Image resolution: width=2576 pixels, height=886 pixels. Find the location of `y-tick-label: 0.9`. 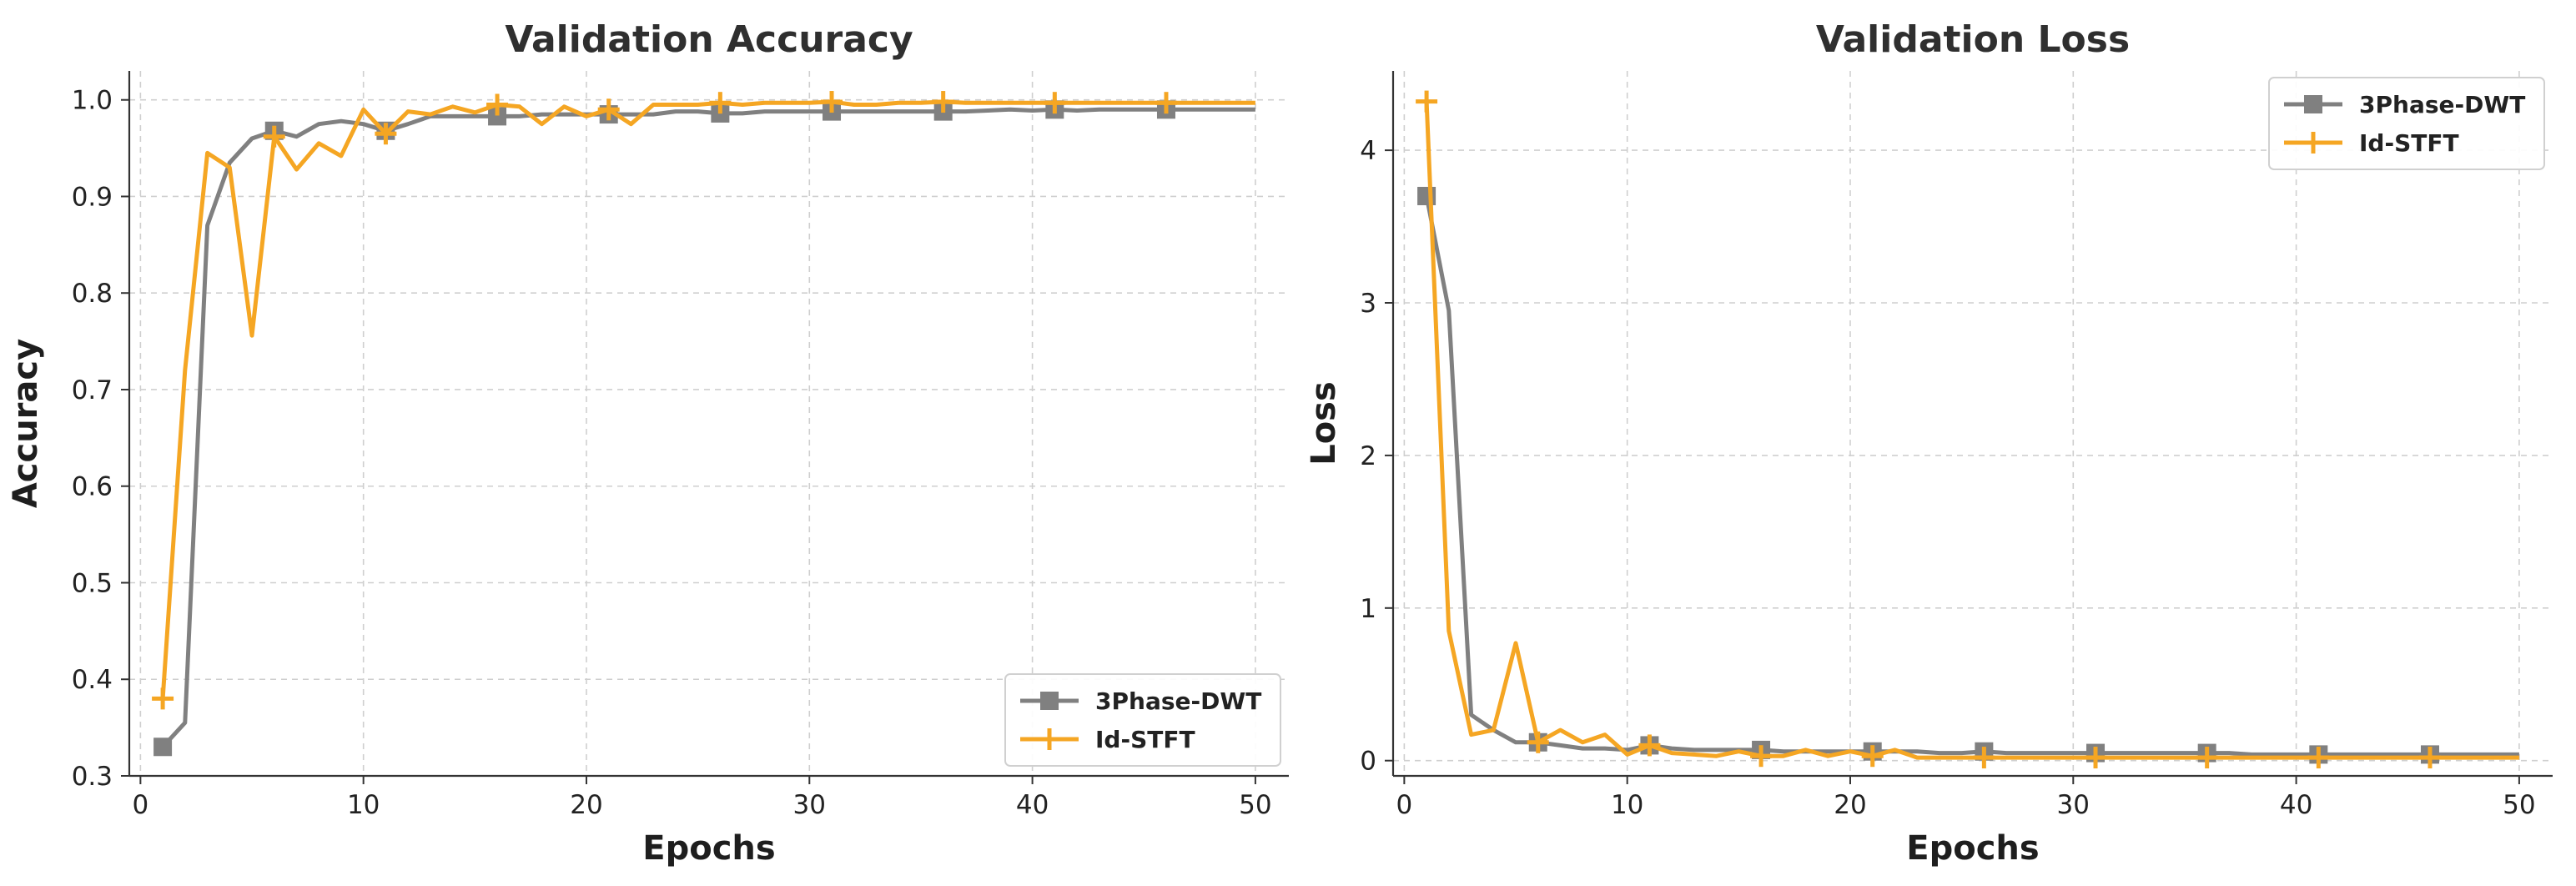

y-tick-label: 0.9 is located at coordinates (92, 197).